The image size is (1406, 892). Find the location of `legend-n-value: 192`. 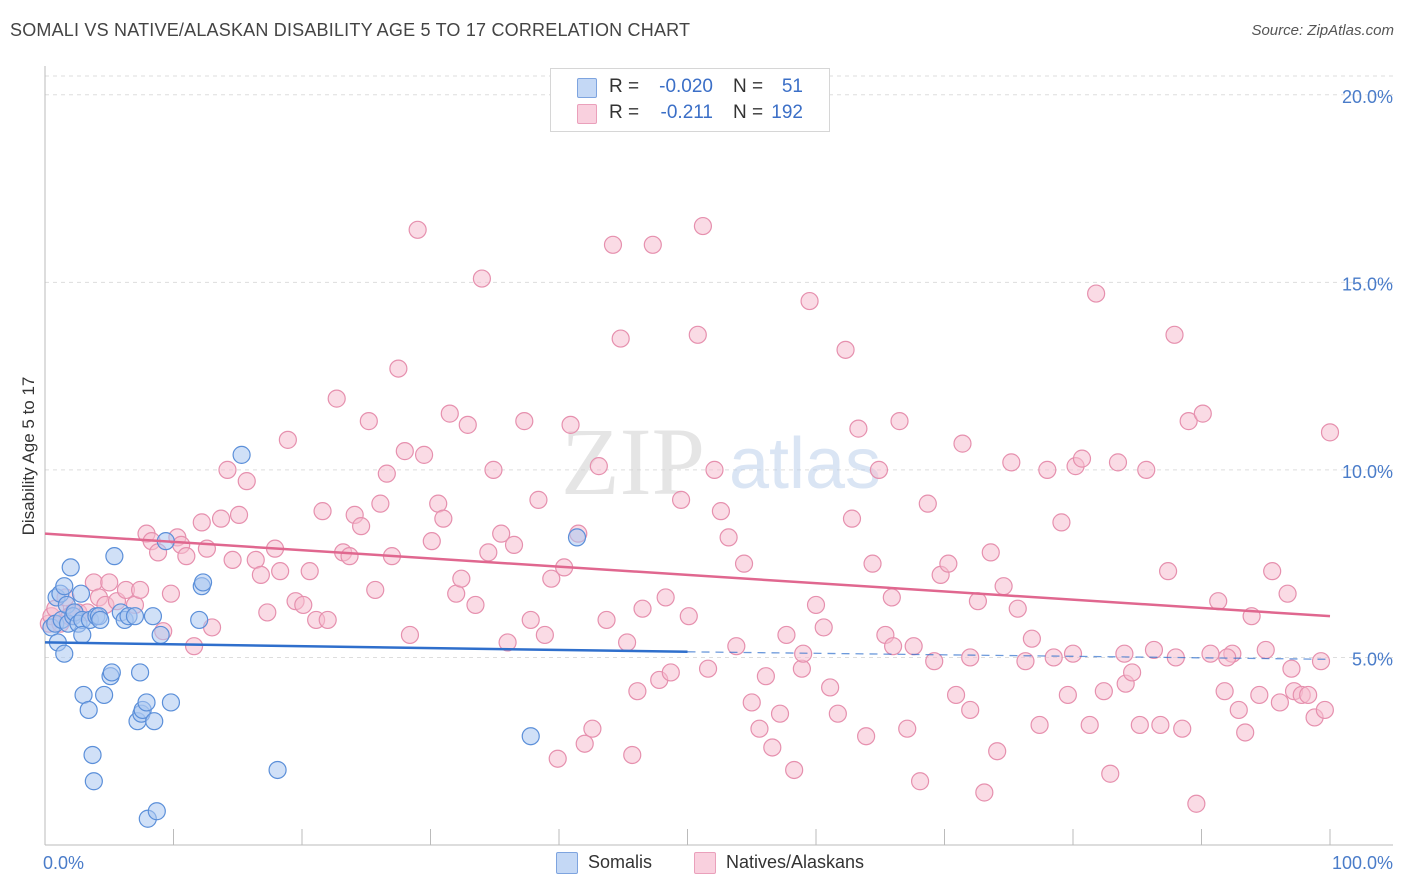

legend-n-value: 192 is located at coordinates (787, 112).